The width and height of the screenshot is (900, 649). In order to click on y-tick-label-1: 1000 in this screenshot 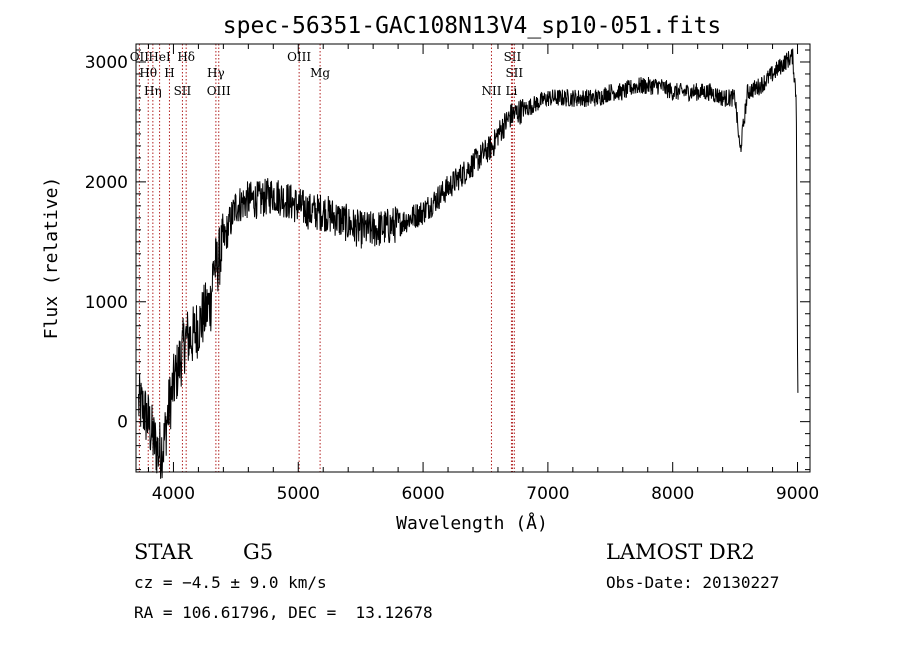, I will do `click(106, 303)`.